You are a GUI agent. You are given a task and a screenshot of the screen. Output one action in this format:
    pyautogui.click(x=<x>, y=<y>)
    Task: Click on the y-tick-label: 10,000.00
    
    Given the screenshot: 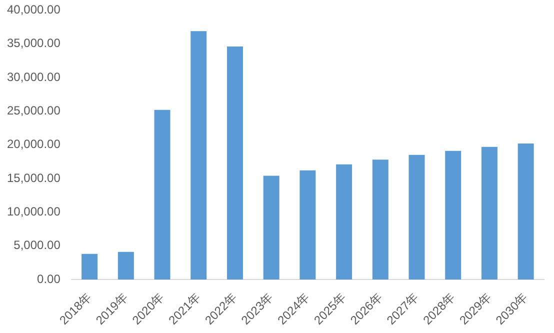 What is the action you would take?
    pyautogui.click(x=33, y=211)
    